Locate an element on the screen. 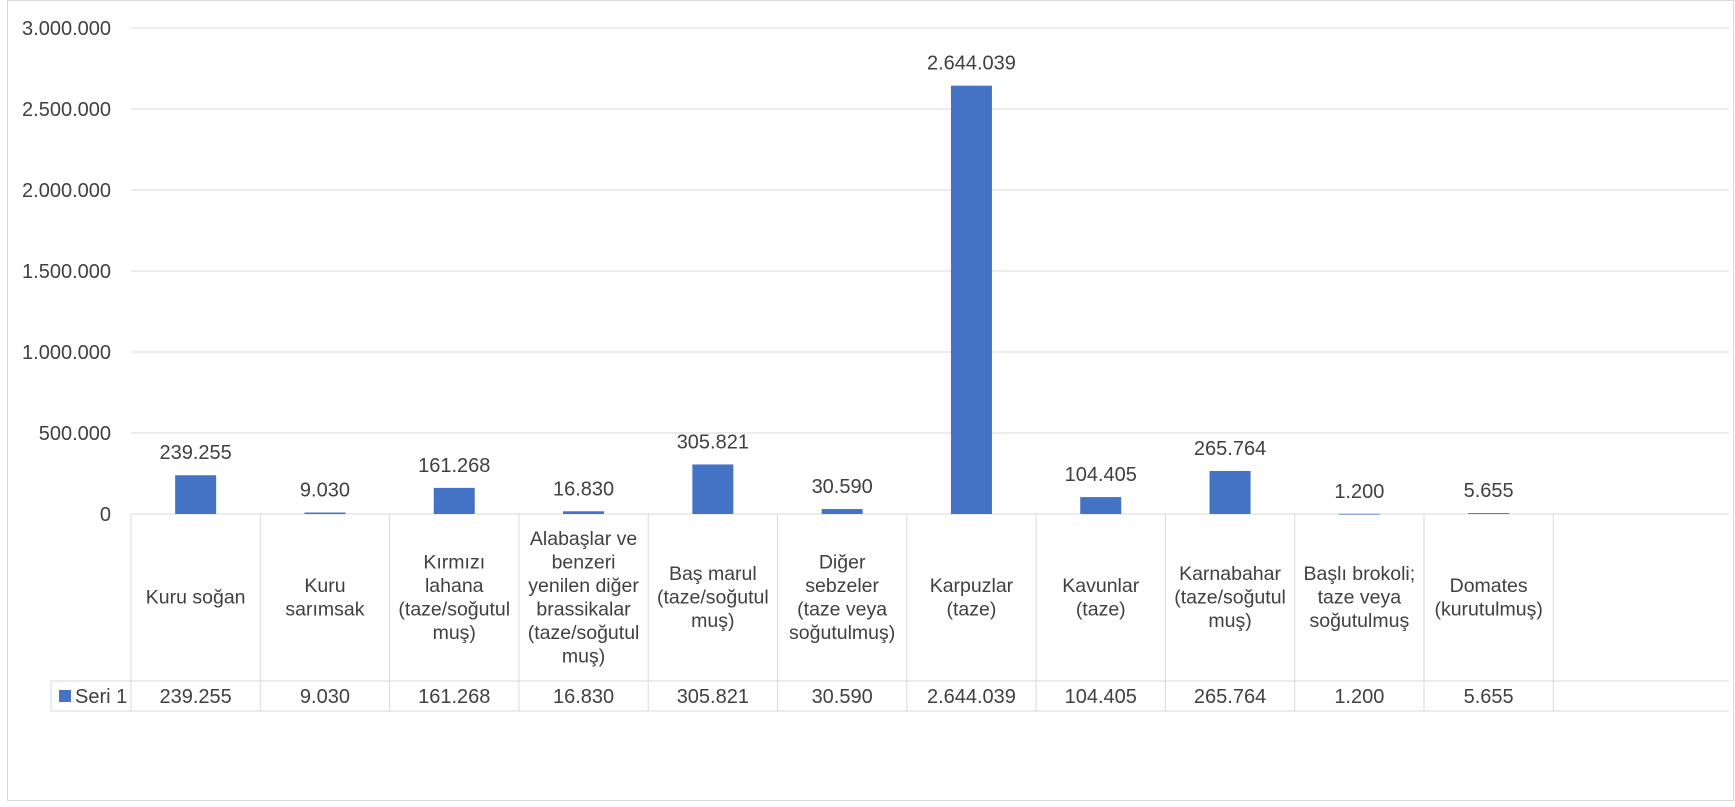 This screenshot has width=1735, height=807. data-label: 265.764 is located at coordinates (1230, 449).